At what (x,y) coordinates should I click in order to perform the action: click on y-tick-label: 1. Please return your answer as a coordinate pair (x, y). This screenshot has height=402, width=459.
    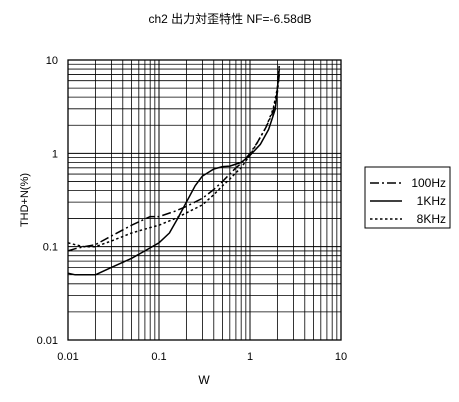
    Looking at the image, I should click on (55, 154).